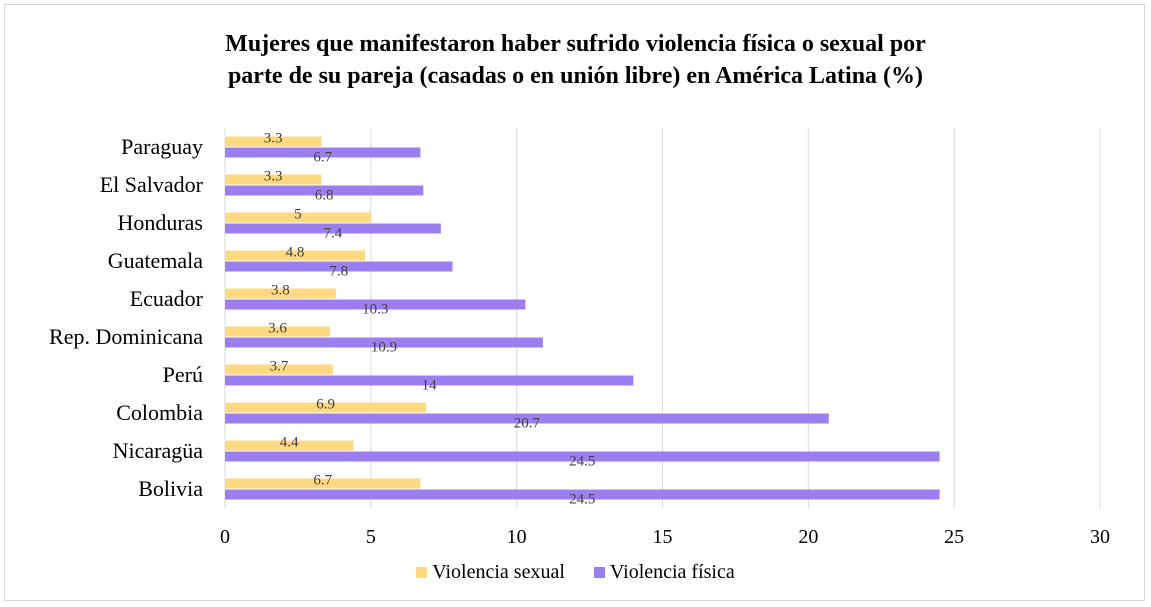  What do you see at coordinates (599, 572) in the screenshot?
I see `legend-swatch-fisica` at bounding box center [599, 572].